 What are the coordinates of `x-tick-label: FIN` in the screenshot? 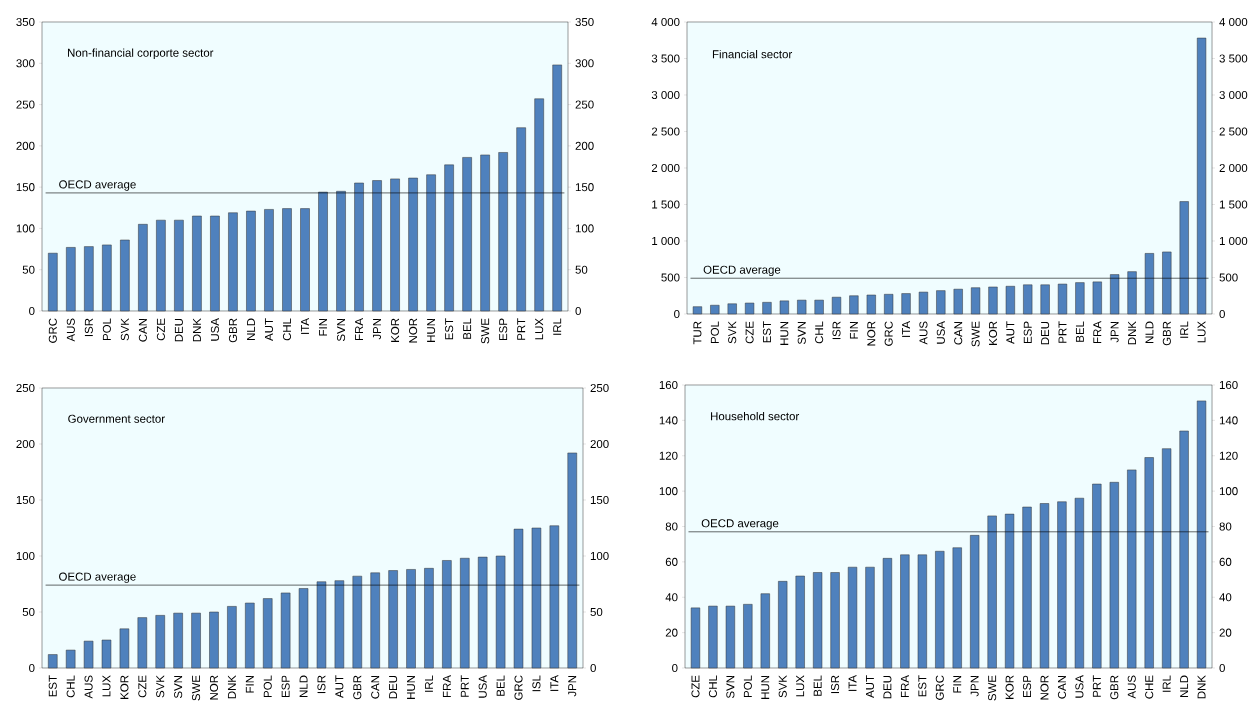 It's located at (957, 684).